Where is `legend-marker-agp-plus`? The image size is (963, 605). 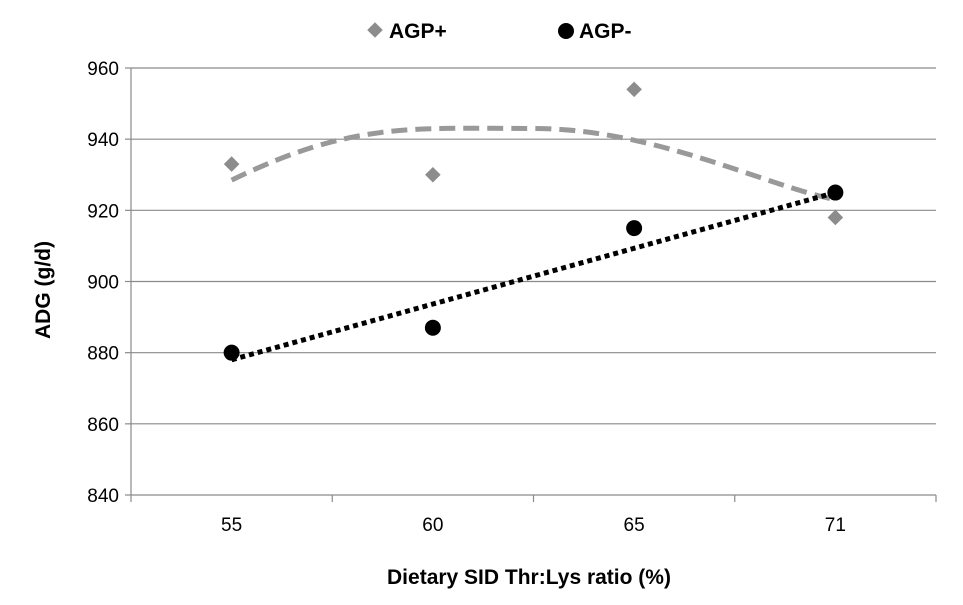
legend-marker-agp-plus is located at coordinates (375, 30).